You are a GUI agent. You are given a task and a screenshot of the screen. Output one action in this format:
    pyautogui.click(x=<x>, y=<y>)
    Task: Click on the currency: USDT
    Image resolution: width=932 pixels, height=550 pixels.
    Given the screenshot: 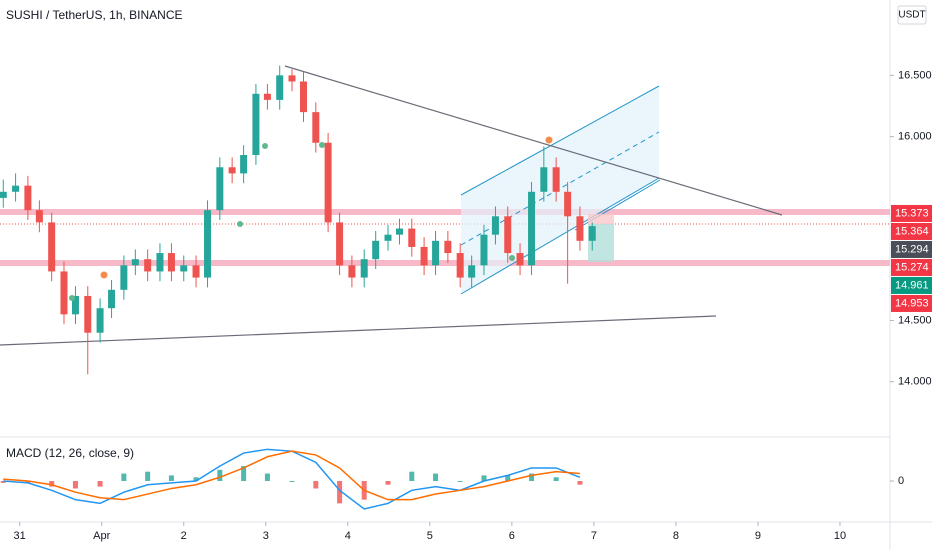 What is the action you would take?
    pyautogui.click(x=911, y=15)
    